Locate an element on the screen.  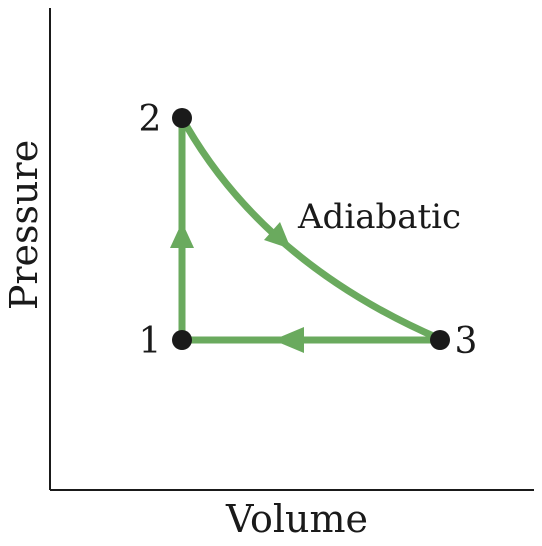
arrow-down-adiabatic is located at coordinates (277, 235).